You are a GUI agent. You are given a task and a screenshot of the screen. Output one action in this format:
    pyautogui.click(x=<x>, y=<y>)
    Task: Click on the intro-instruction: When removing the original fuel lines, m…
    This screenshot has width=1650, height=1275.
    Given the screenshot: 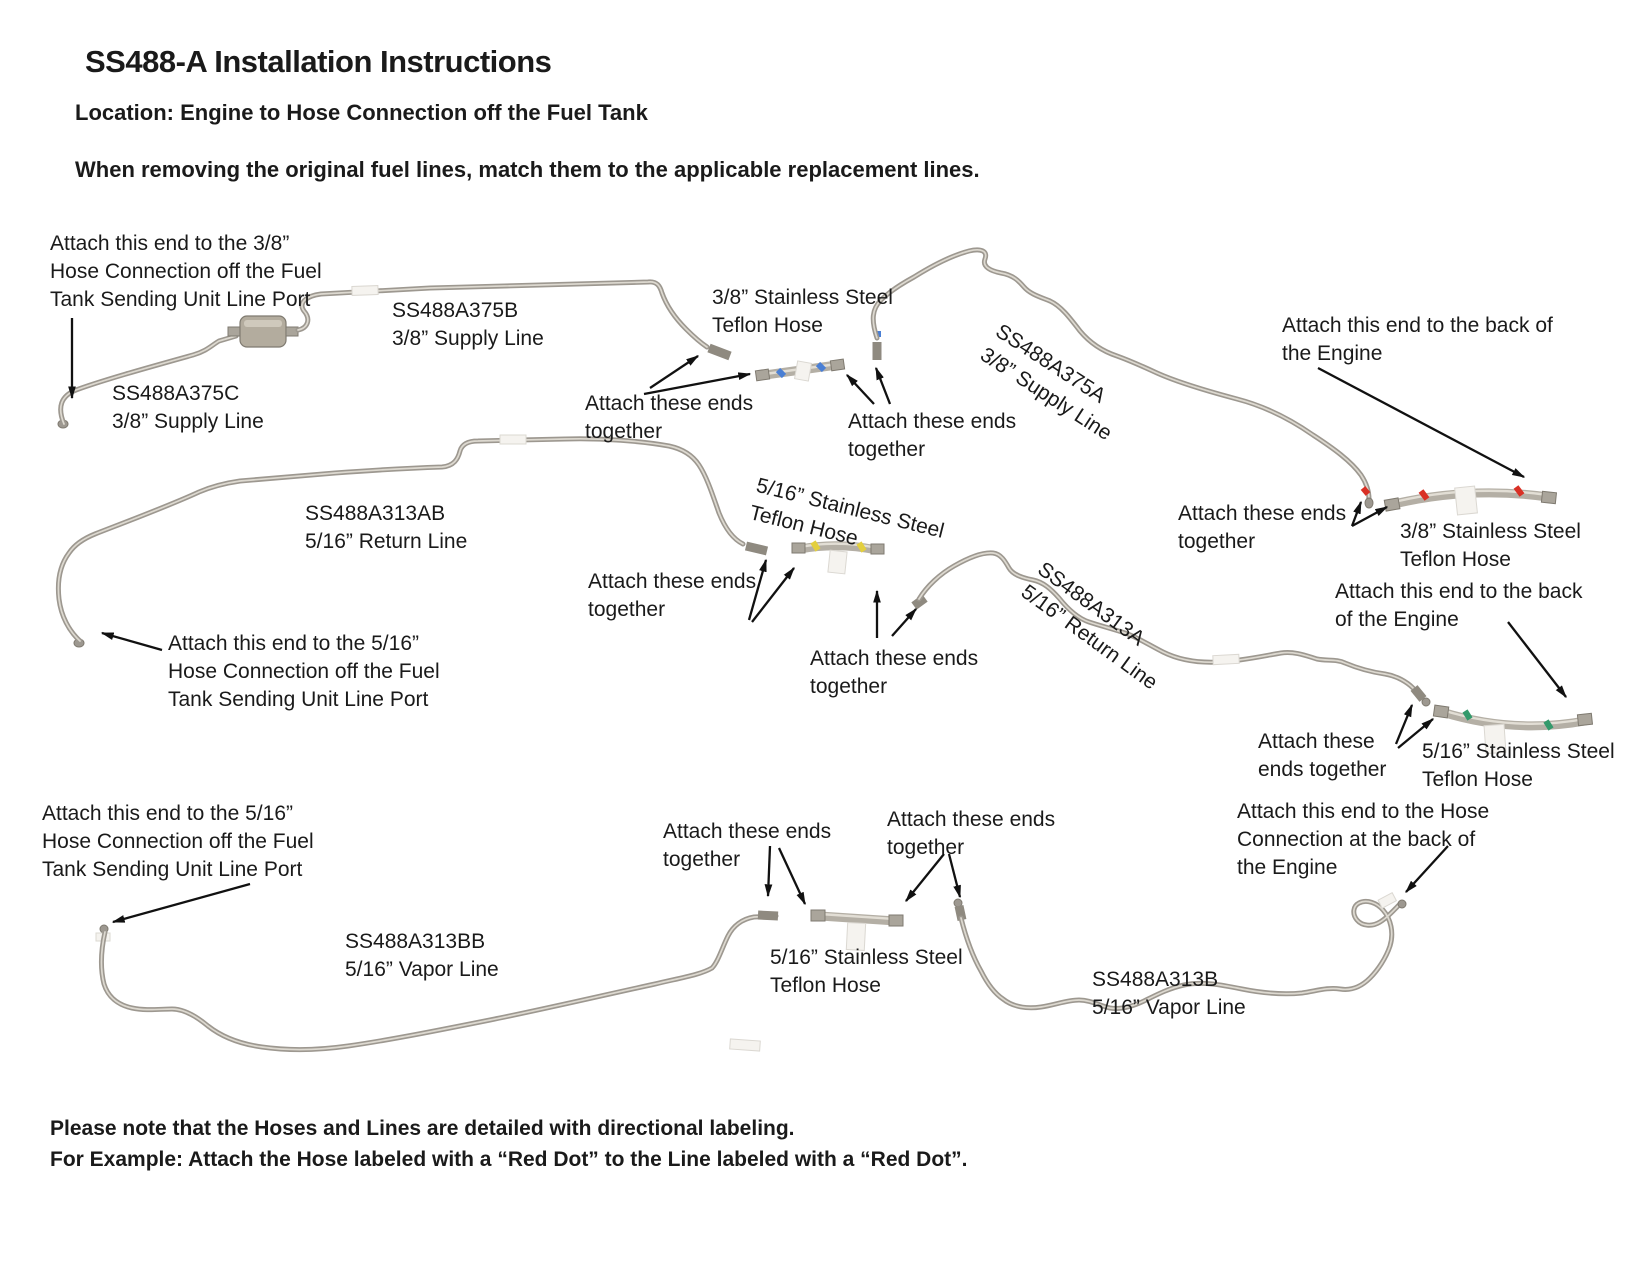 What is the action you would take?
    pyautogui.click(x=527, y=169)
    